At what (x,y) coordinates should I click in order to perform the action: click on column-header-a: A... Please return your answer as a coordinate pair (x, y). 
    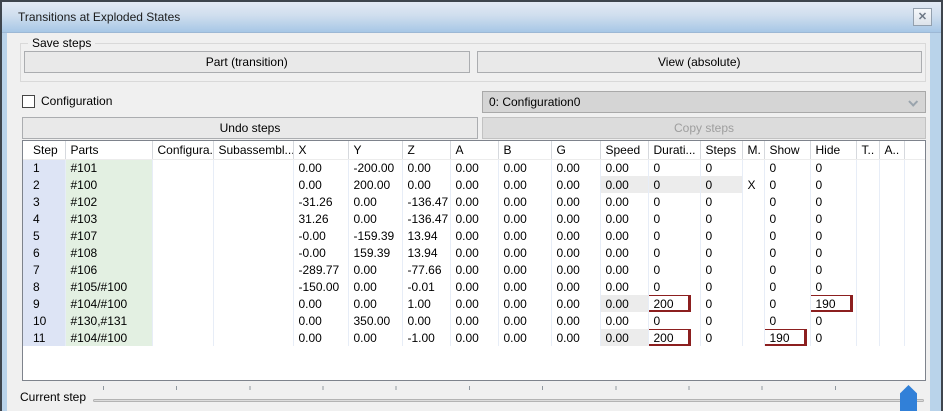
    Looking at the image, I should click on (892, 150).